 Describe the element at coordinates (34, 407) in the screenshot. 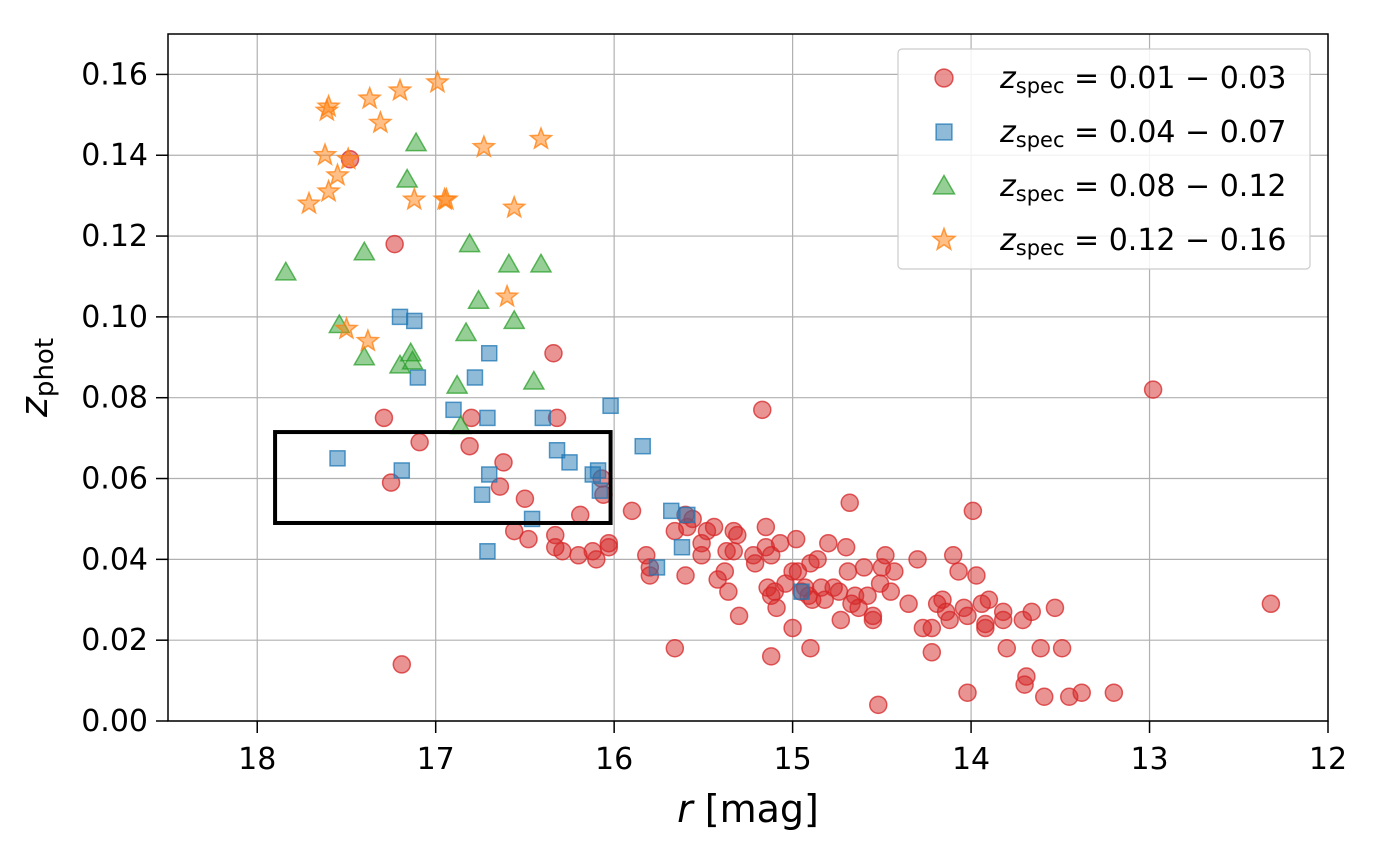

I see `y-axis-var: z` at that location.